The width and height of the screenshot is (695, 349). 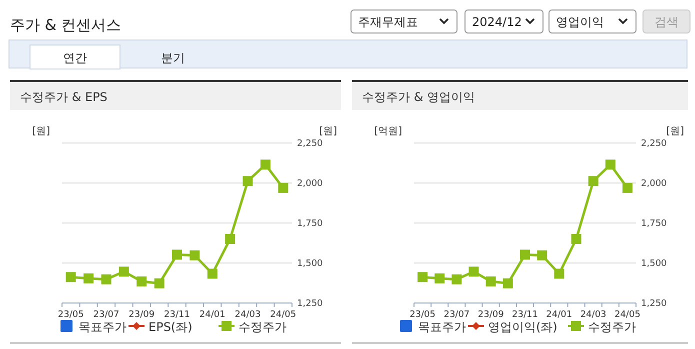 I want to click on chart-title: 수정주가 & 영업이익, so click(x=418, y=97).